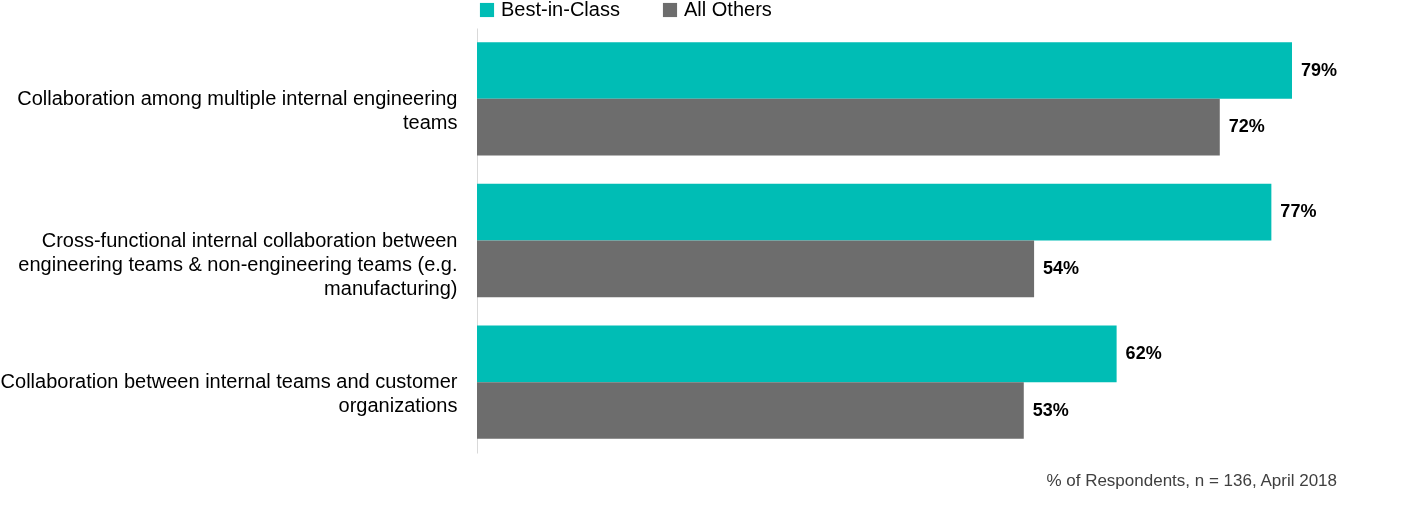 The image size is (1418, 527). Describe the element at coordinates (728, 10) in the screenshot. I see `legend-label: All Others` at that location.